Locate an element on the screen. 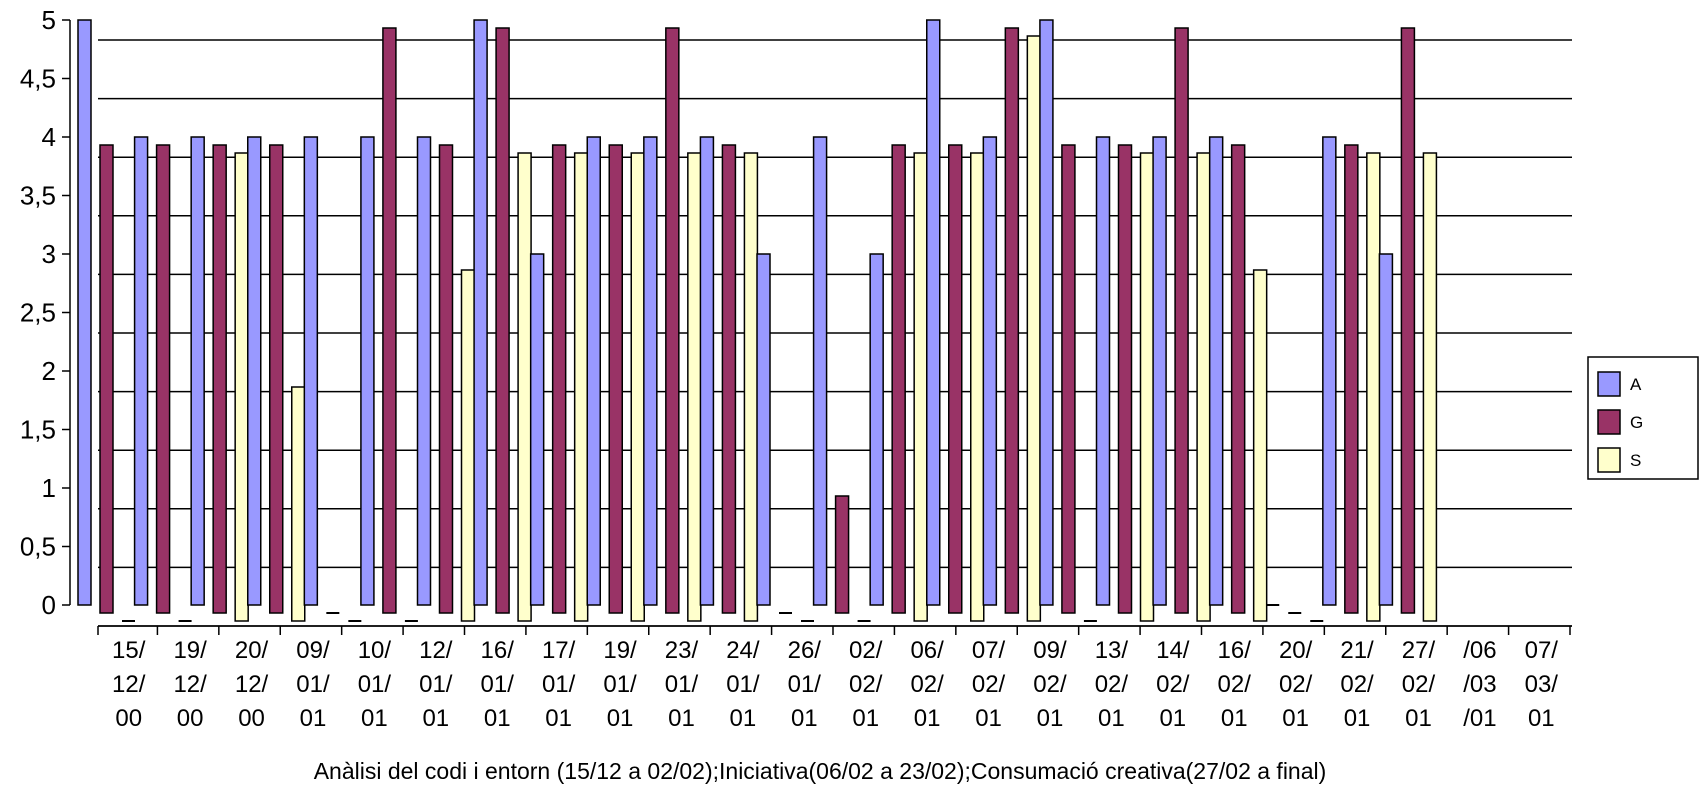 This screenshot has height=793, width=1708. legend-swatch-s is located at coordinates (1609, 460).